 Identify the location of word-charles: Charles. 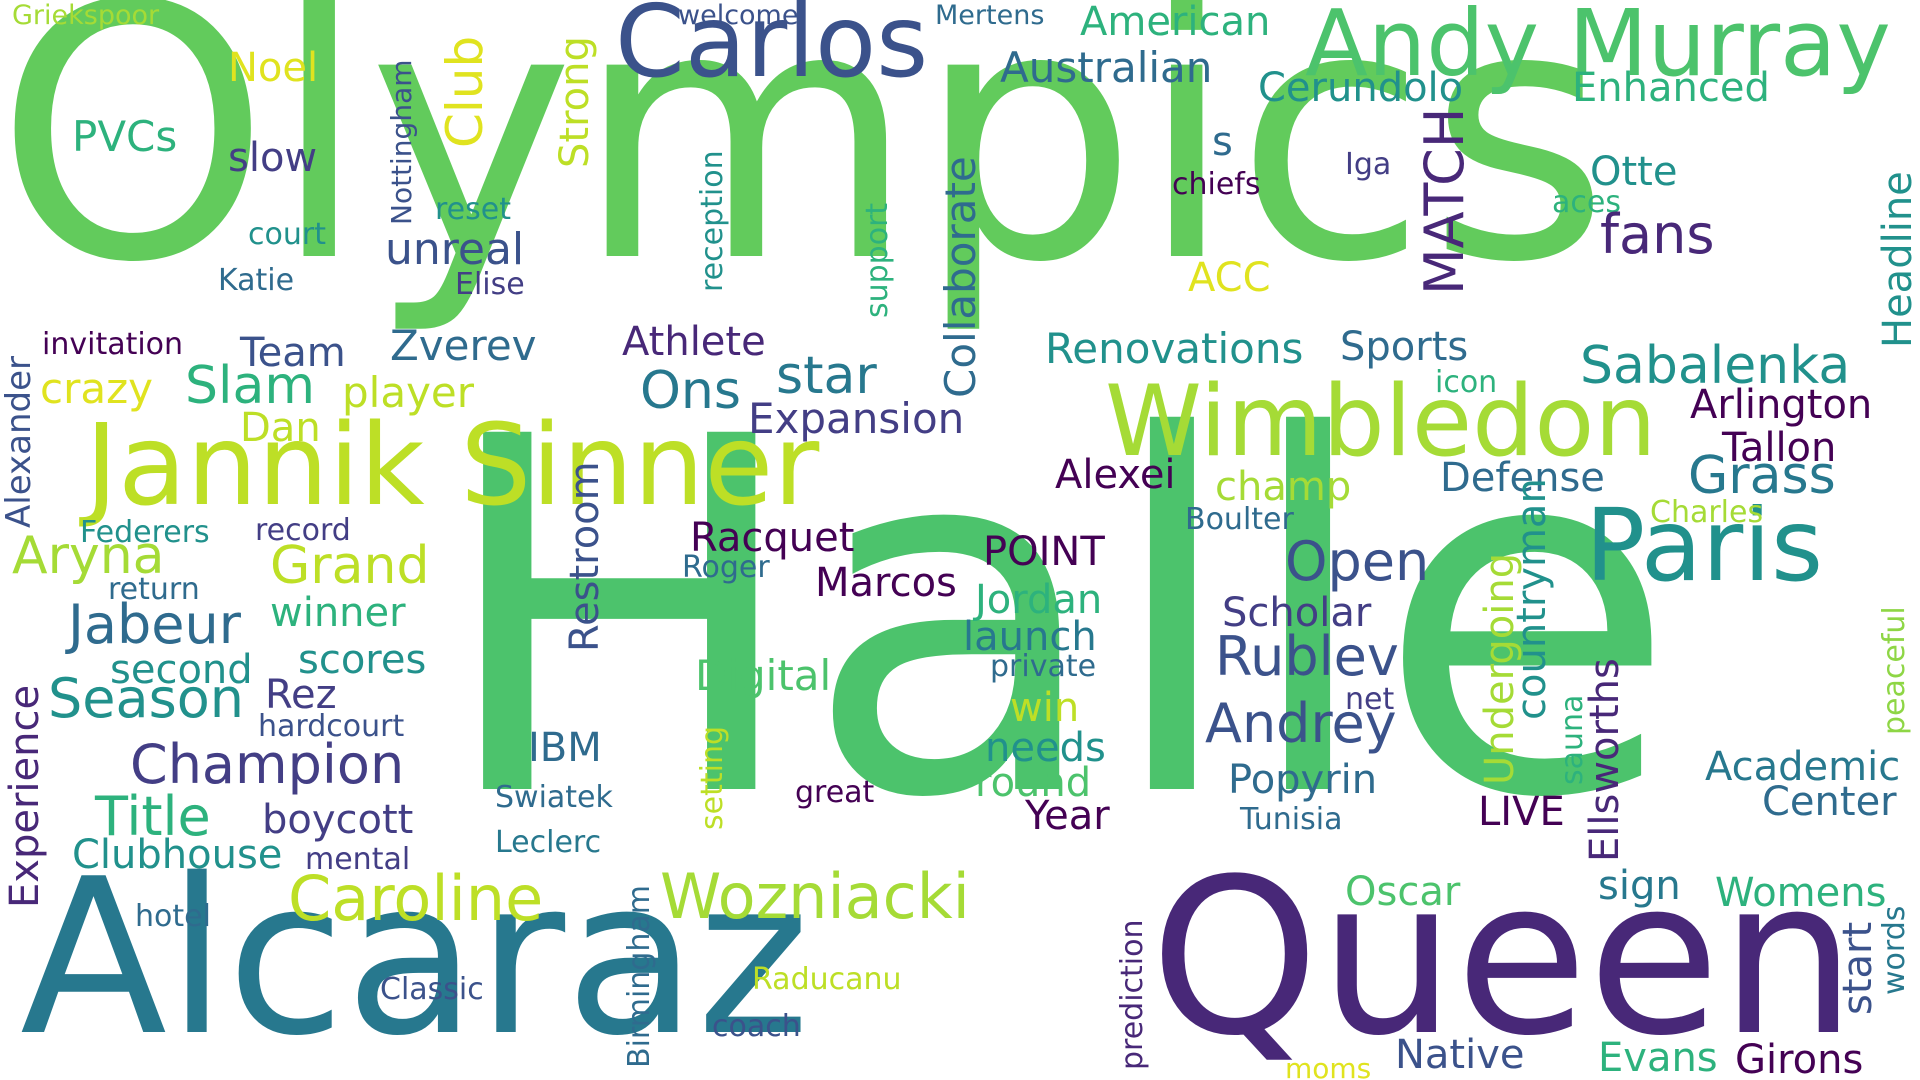
(1707, 512).